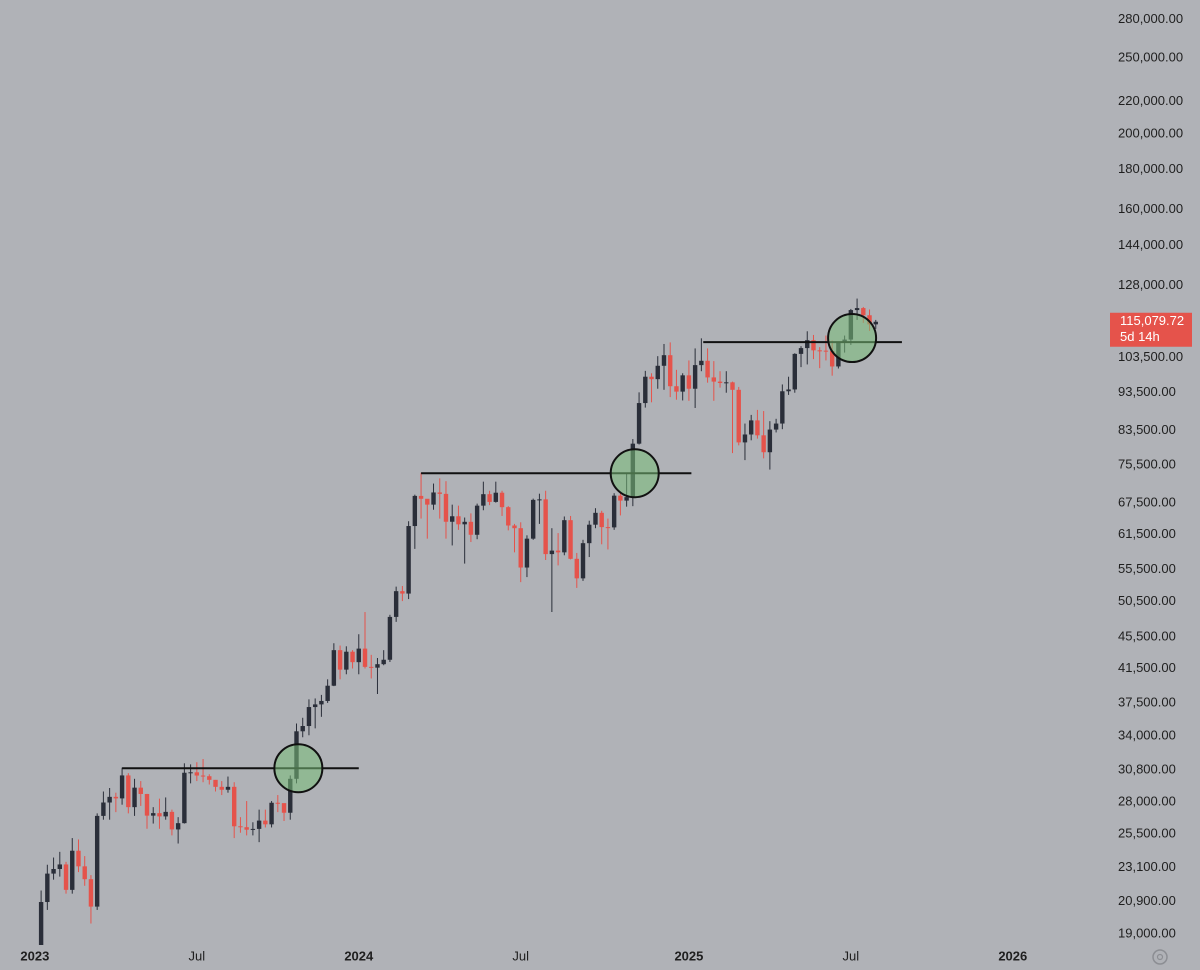 The width and height of the screenshot is (1200, 970). What do you see at coordinates (1147, 429) in the screenshot?
I see `y-tick-label: 83,500.00` at bounding box center [1147, 429].